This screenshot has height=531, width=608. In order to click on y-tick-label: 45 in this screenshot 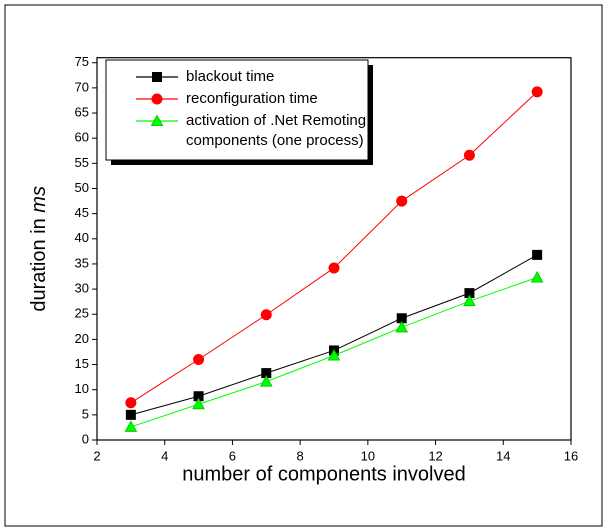, I will do `click(82, 212)`.